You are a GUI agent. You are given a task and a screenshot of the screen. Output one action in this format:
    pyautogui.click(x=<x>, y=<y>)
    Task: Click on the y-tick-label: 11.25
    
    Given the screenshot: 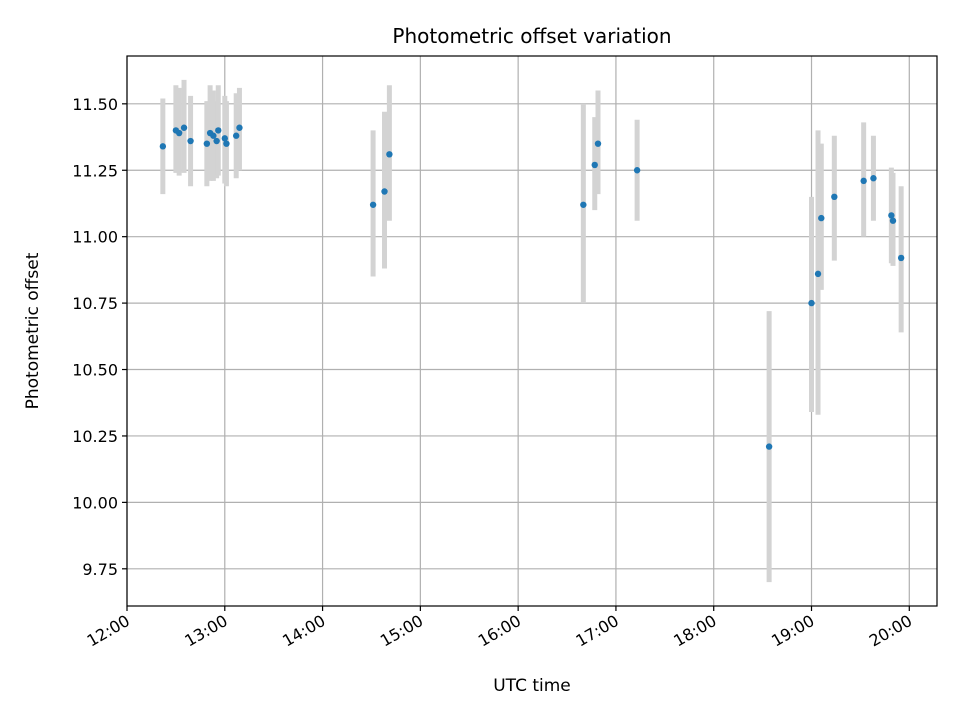 What is the action you would take?
    pyautogui.click(x=95, y=170)
    